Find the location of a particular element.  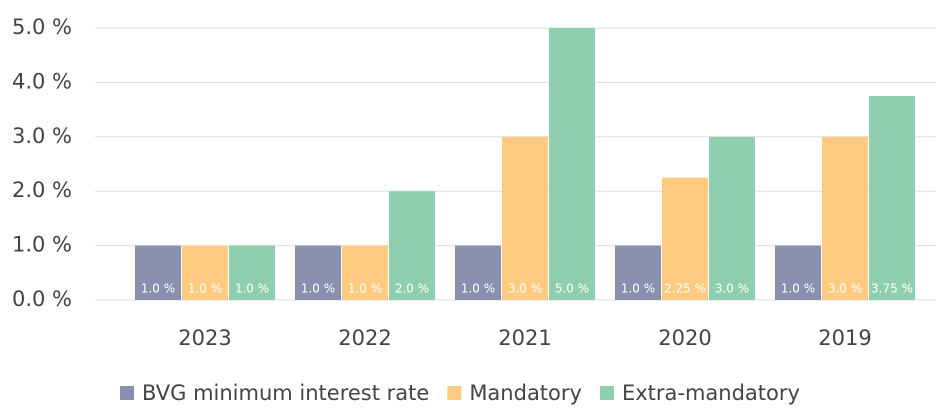

value-label: 2.25 % is located at coordinates (685, 289).